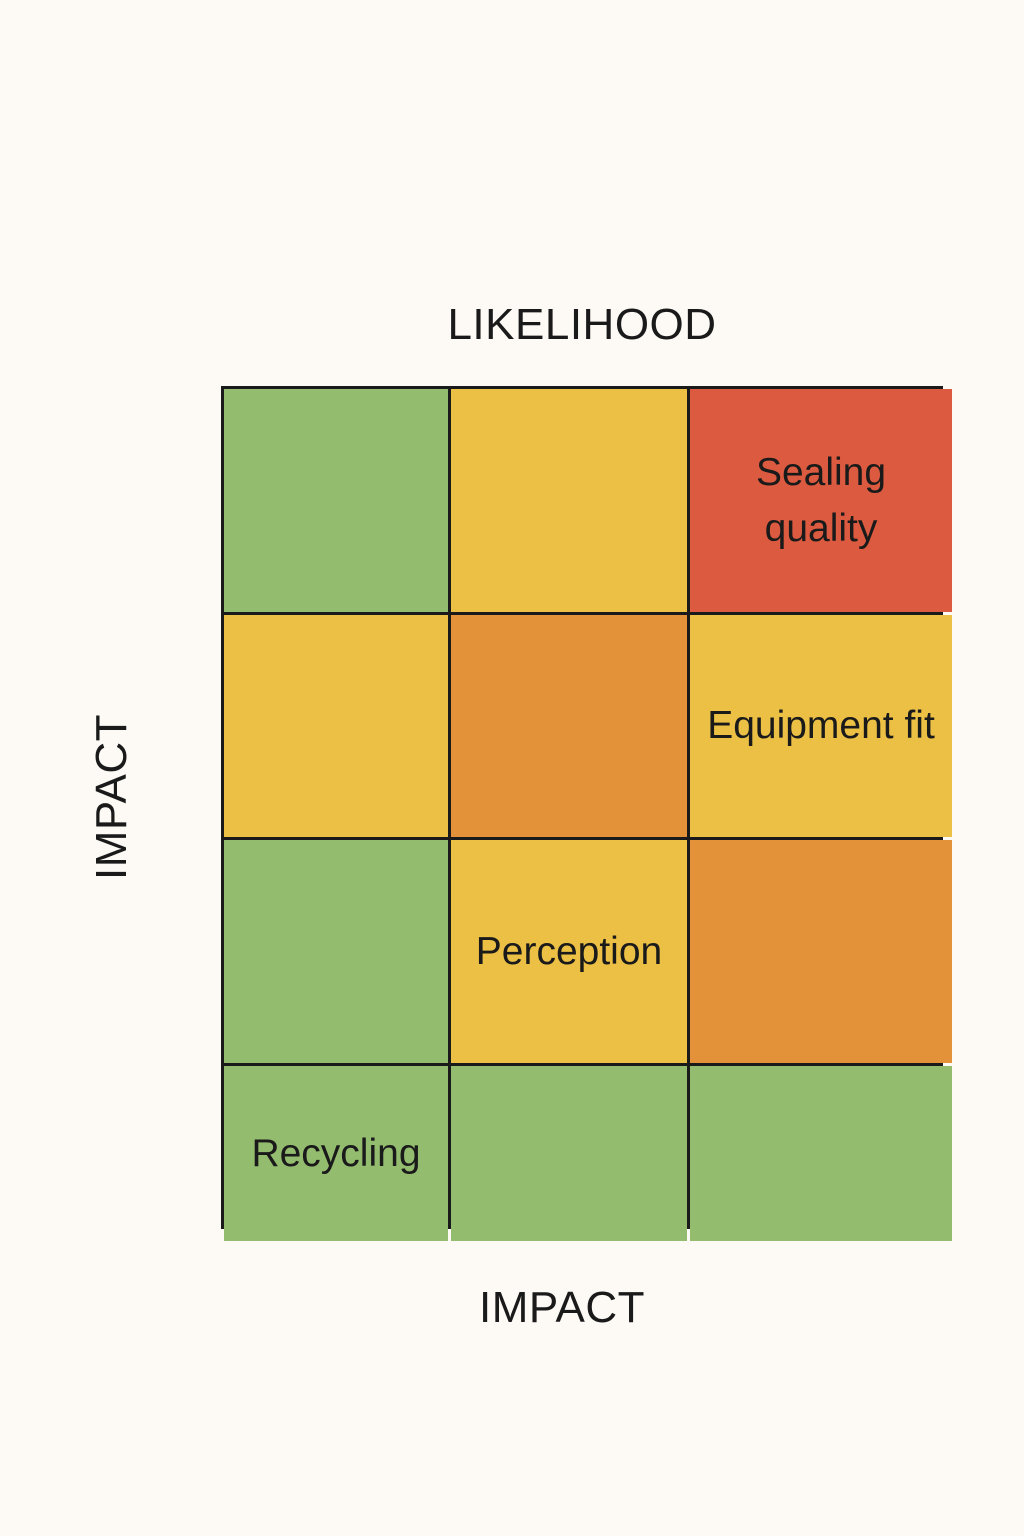  I want to click on matrix-cell-r1-c2, so click(569, 500).